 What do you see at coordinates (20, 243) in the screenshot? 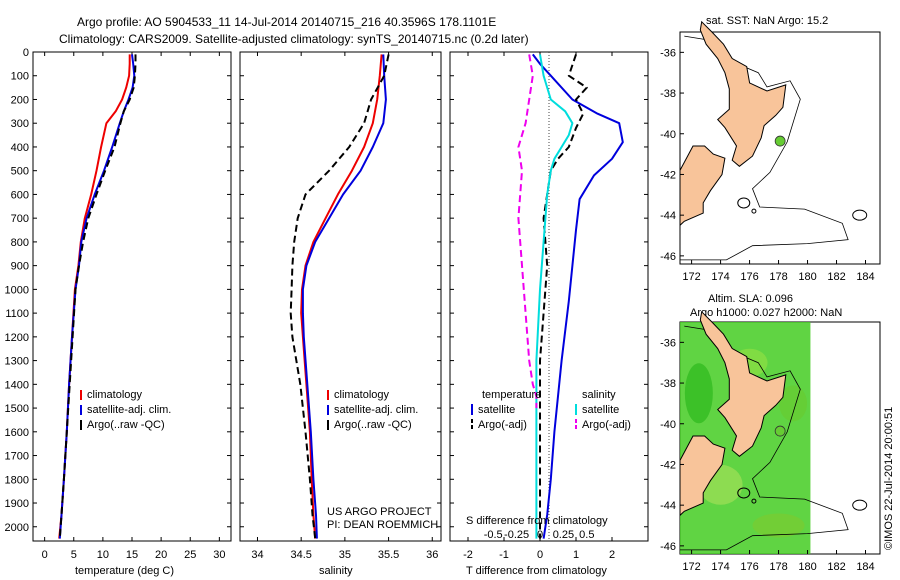
I see `depth-tick-label: 800` at bounding box center [20, 243].